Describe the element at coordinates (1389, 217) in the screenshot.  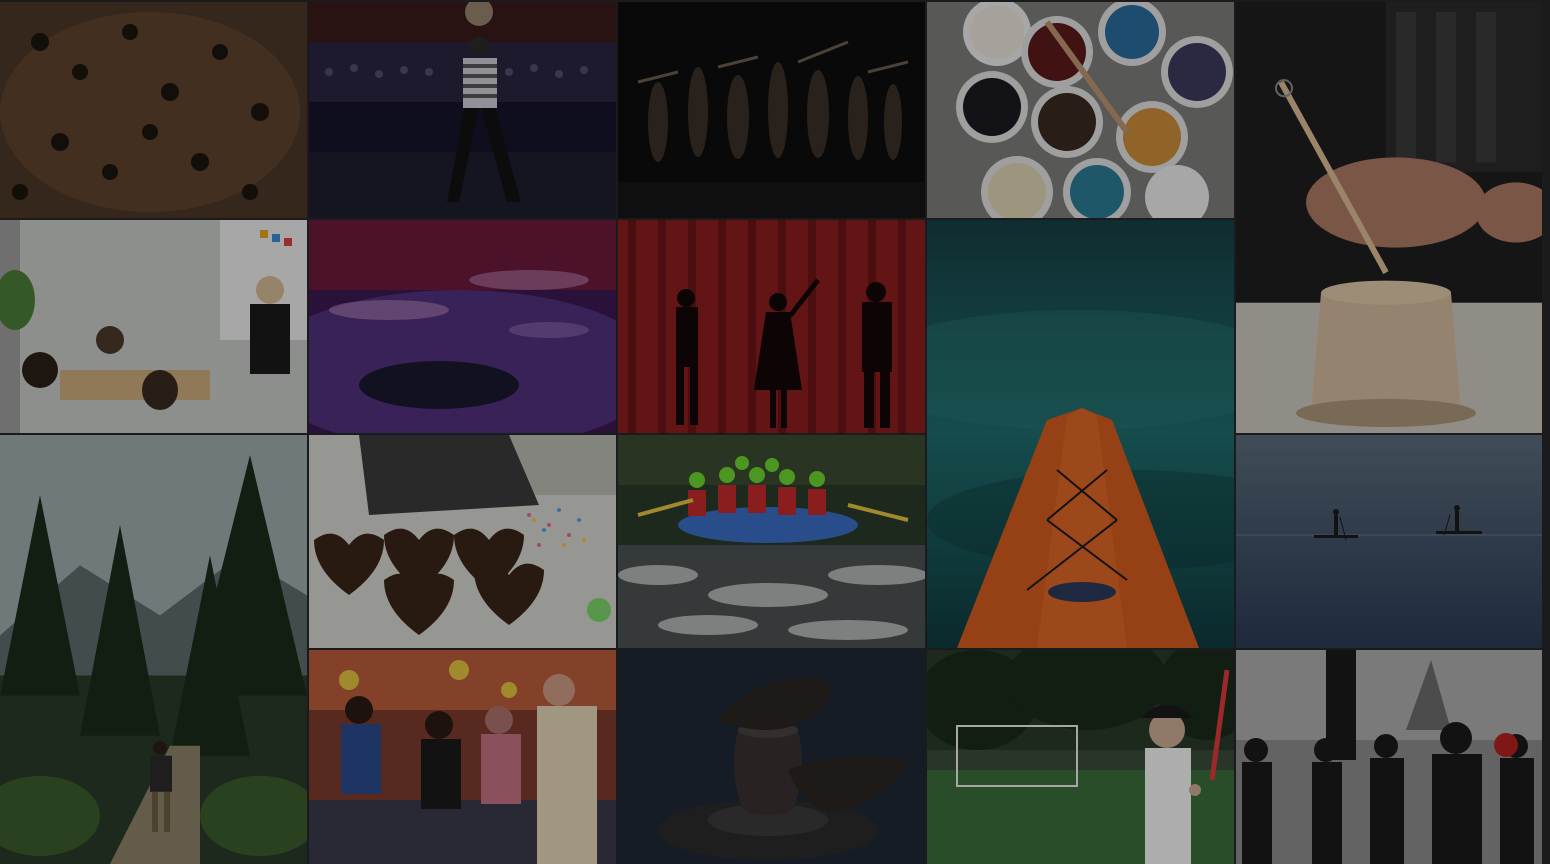
I see `photo-pottery-carving` at that location.